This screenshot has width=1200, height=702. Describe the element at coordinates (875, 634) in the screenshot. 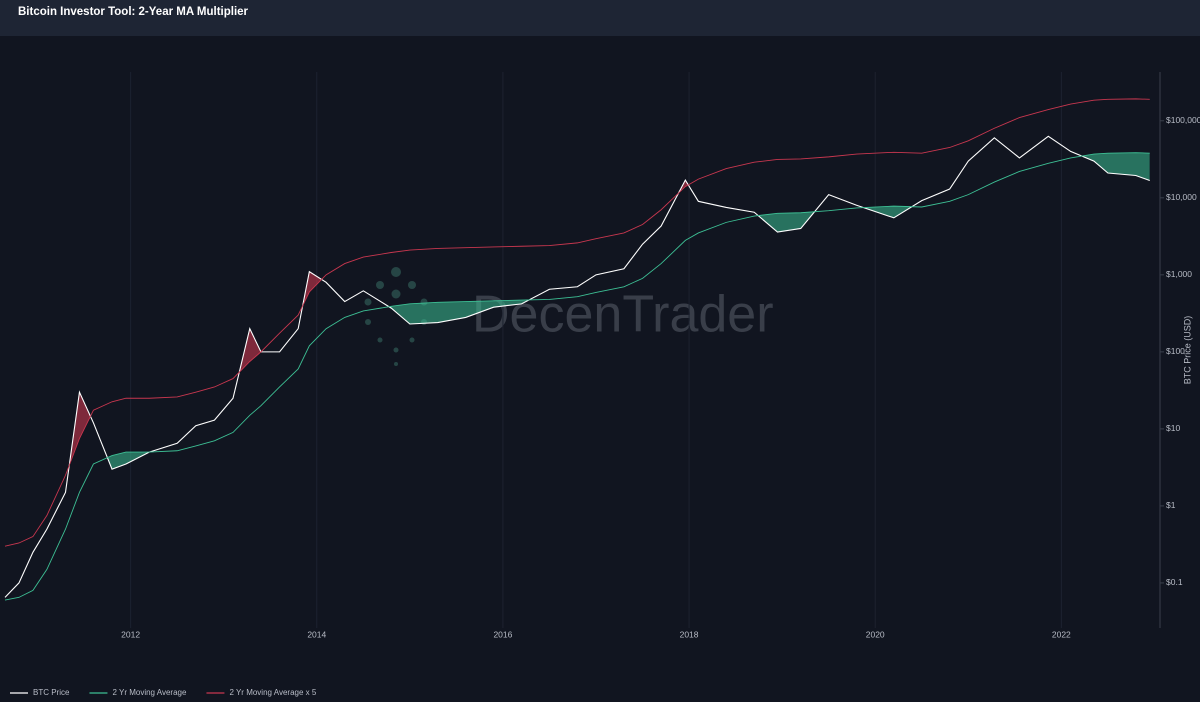

I see `x-tick-label: 2020` at that location.